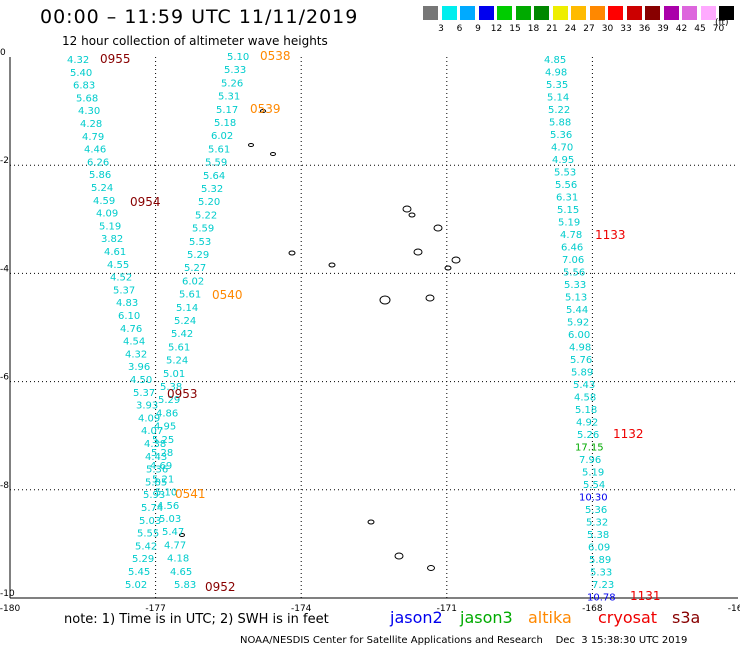 The width and height of the screenshot is (740, 650). Describe the element at coordinates (165, 427) in the screenshot. I see `wave-height-value: 4.95` at that location.